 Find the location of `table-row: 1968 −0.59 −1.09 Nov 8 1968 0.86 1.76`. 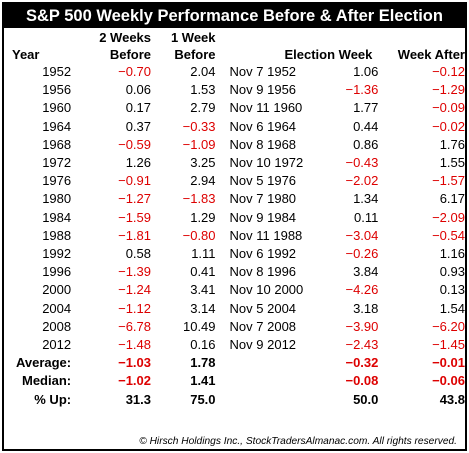

table-row: 1968 −0.59 −1.09 Nov 8 1968 0.86 1.76 is located at coordinates (234, 145).